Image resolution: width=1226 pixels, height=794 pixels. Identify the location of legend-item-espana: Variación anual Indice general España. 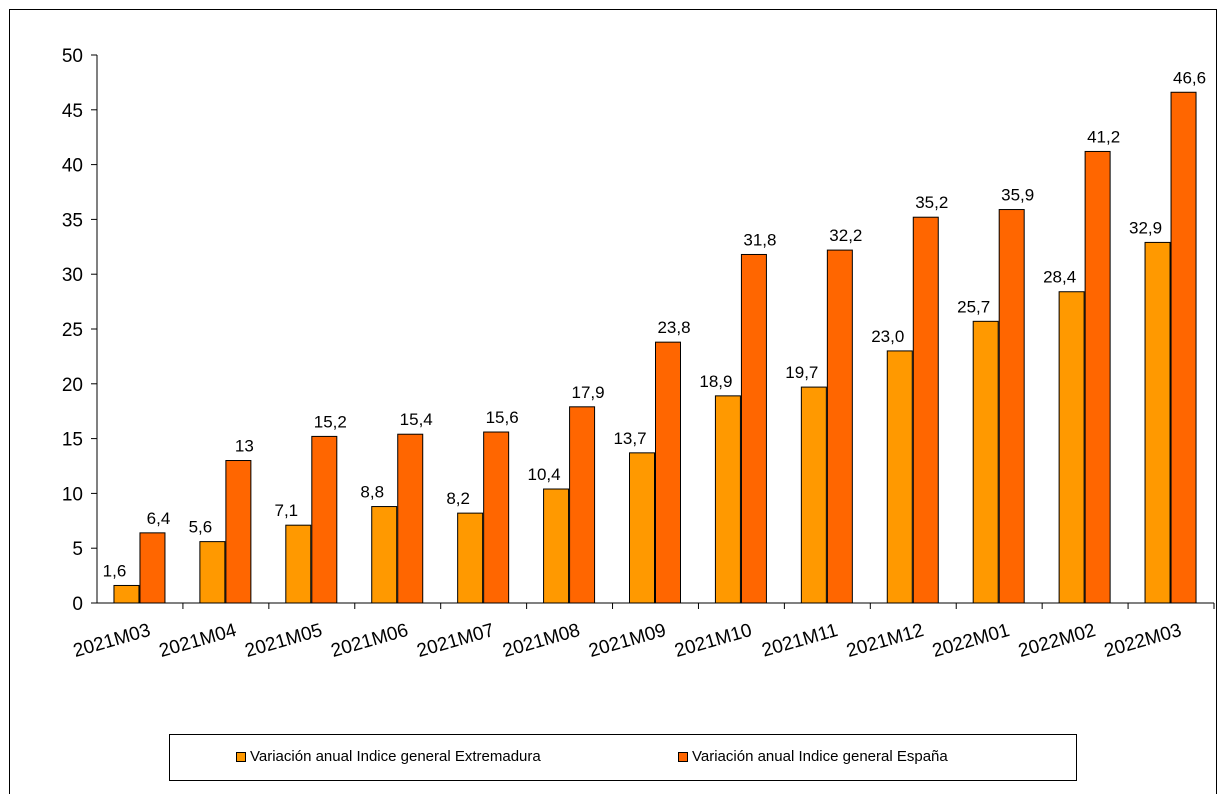
(813, 756).